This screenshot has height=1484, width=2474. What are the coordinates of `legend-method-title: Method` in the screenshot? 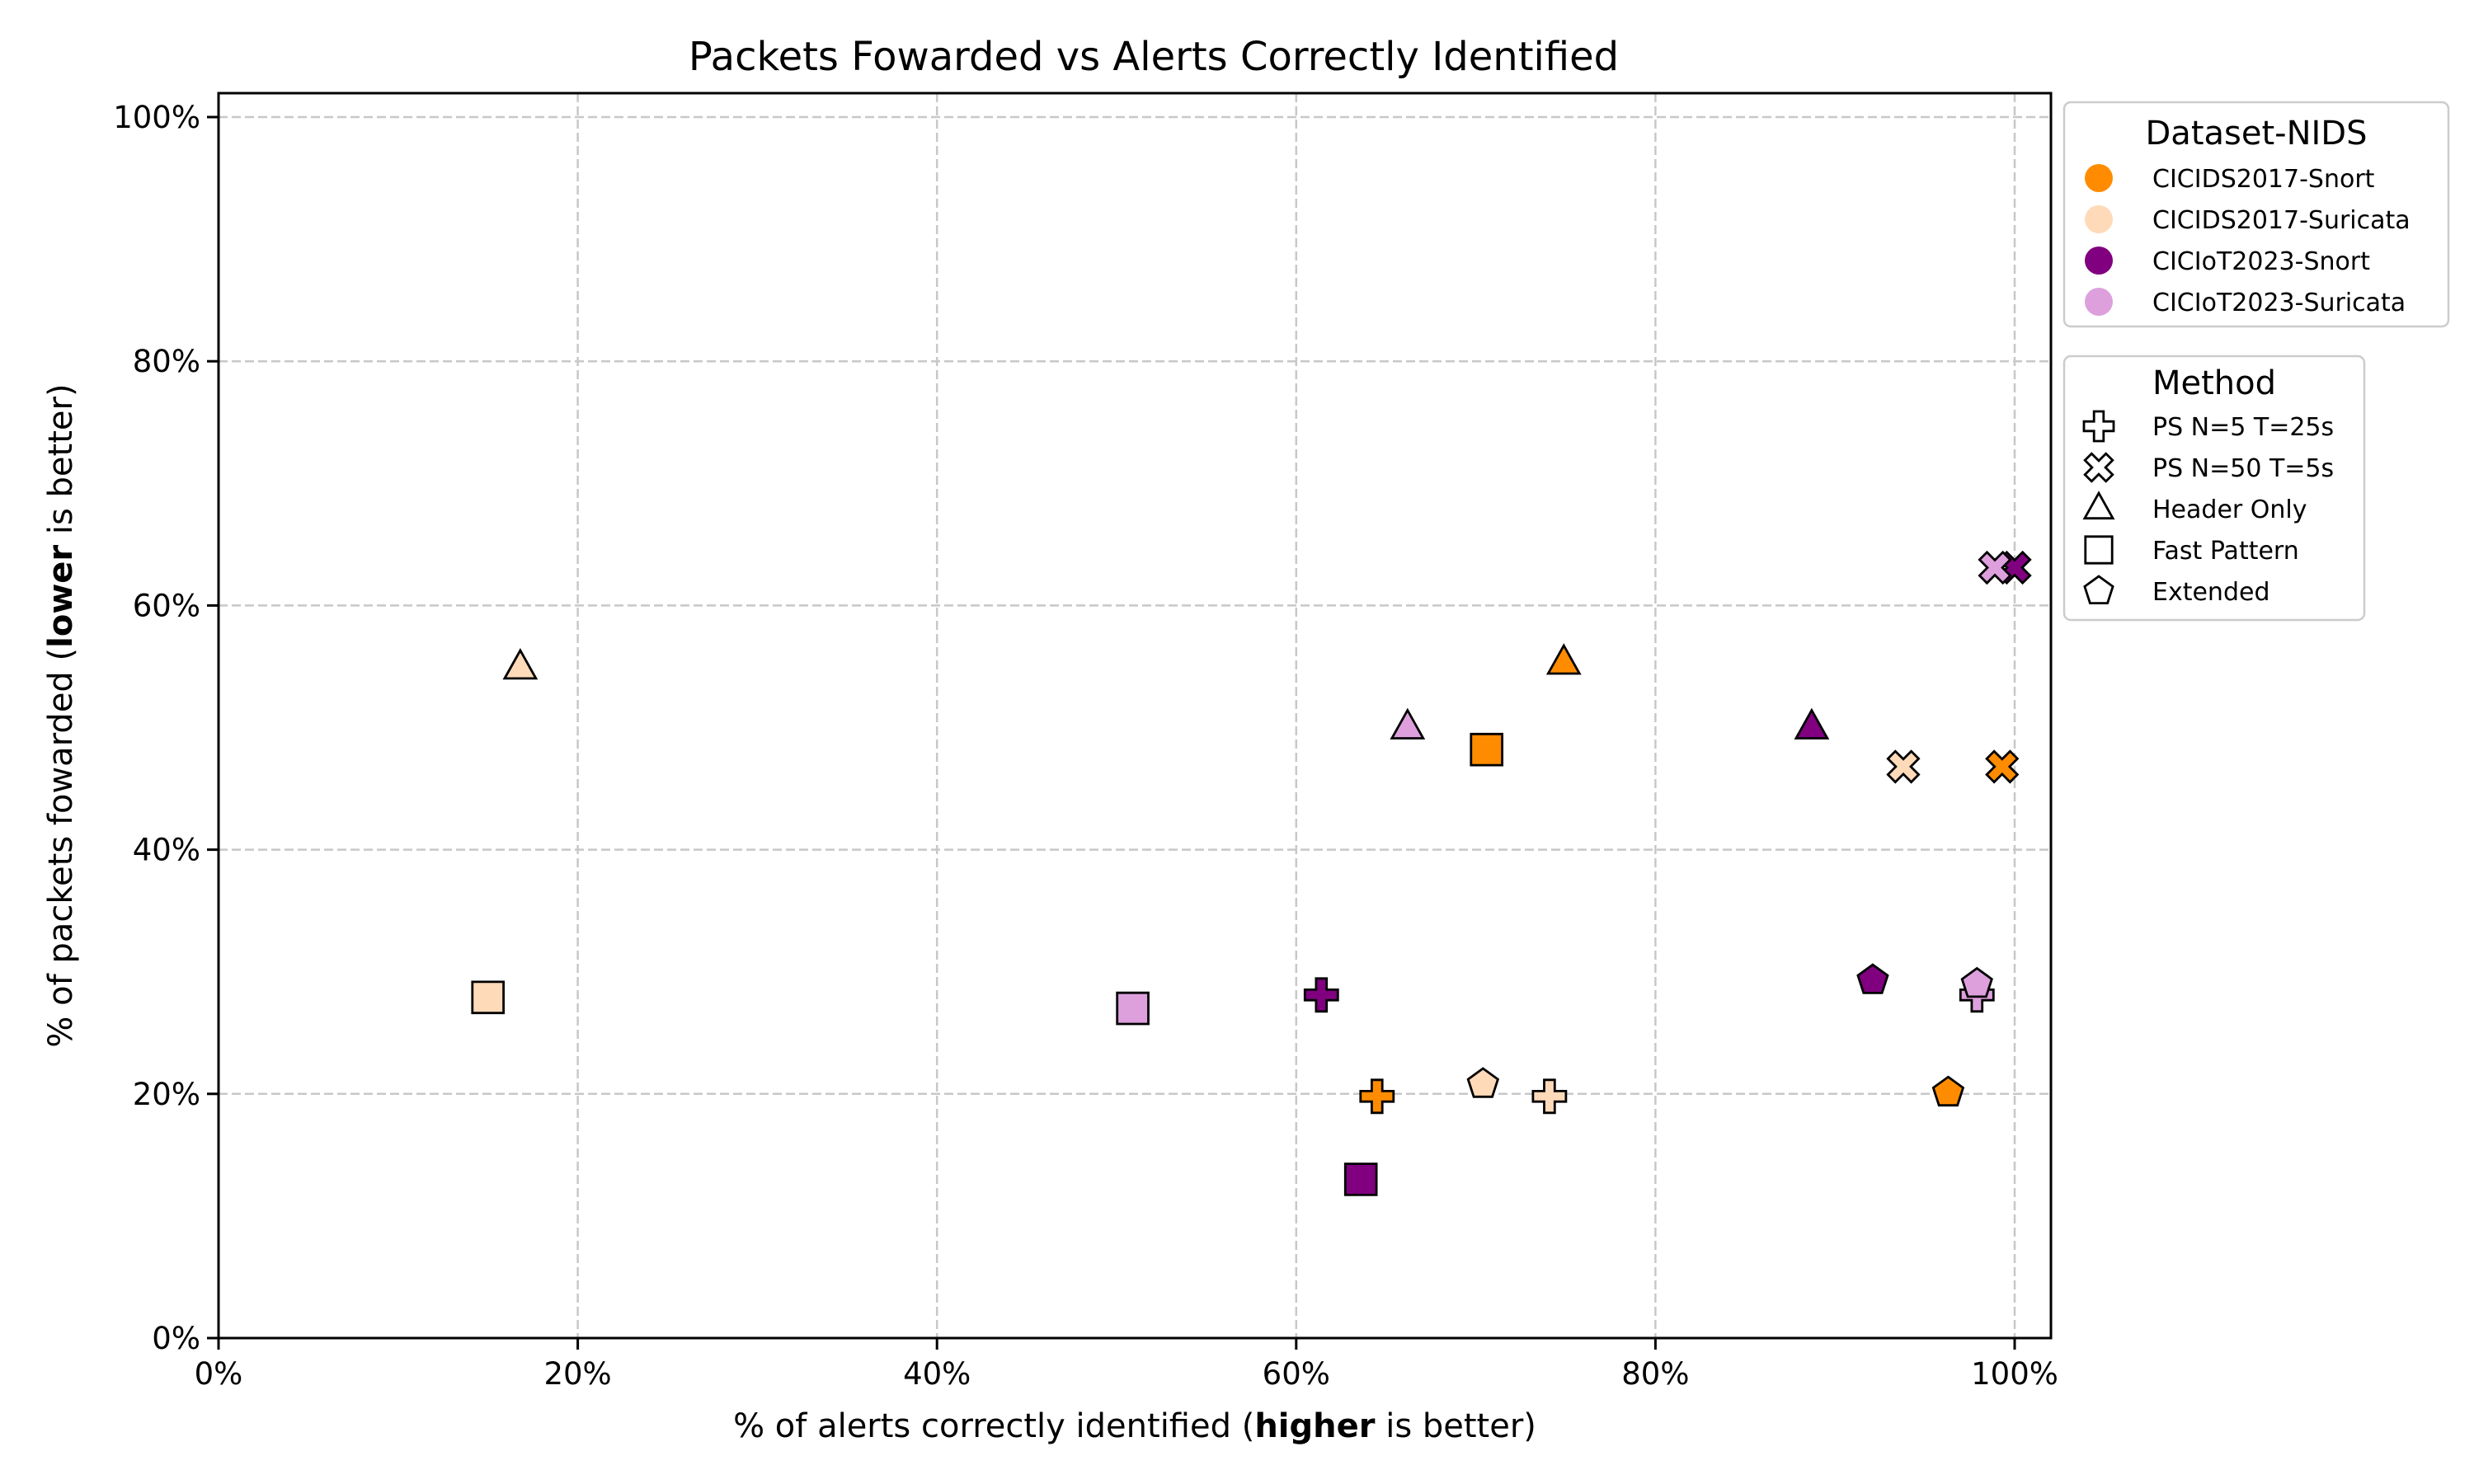 It's located at (2214, 383).